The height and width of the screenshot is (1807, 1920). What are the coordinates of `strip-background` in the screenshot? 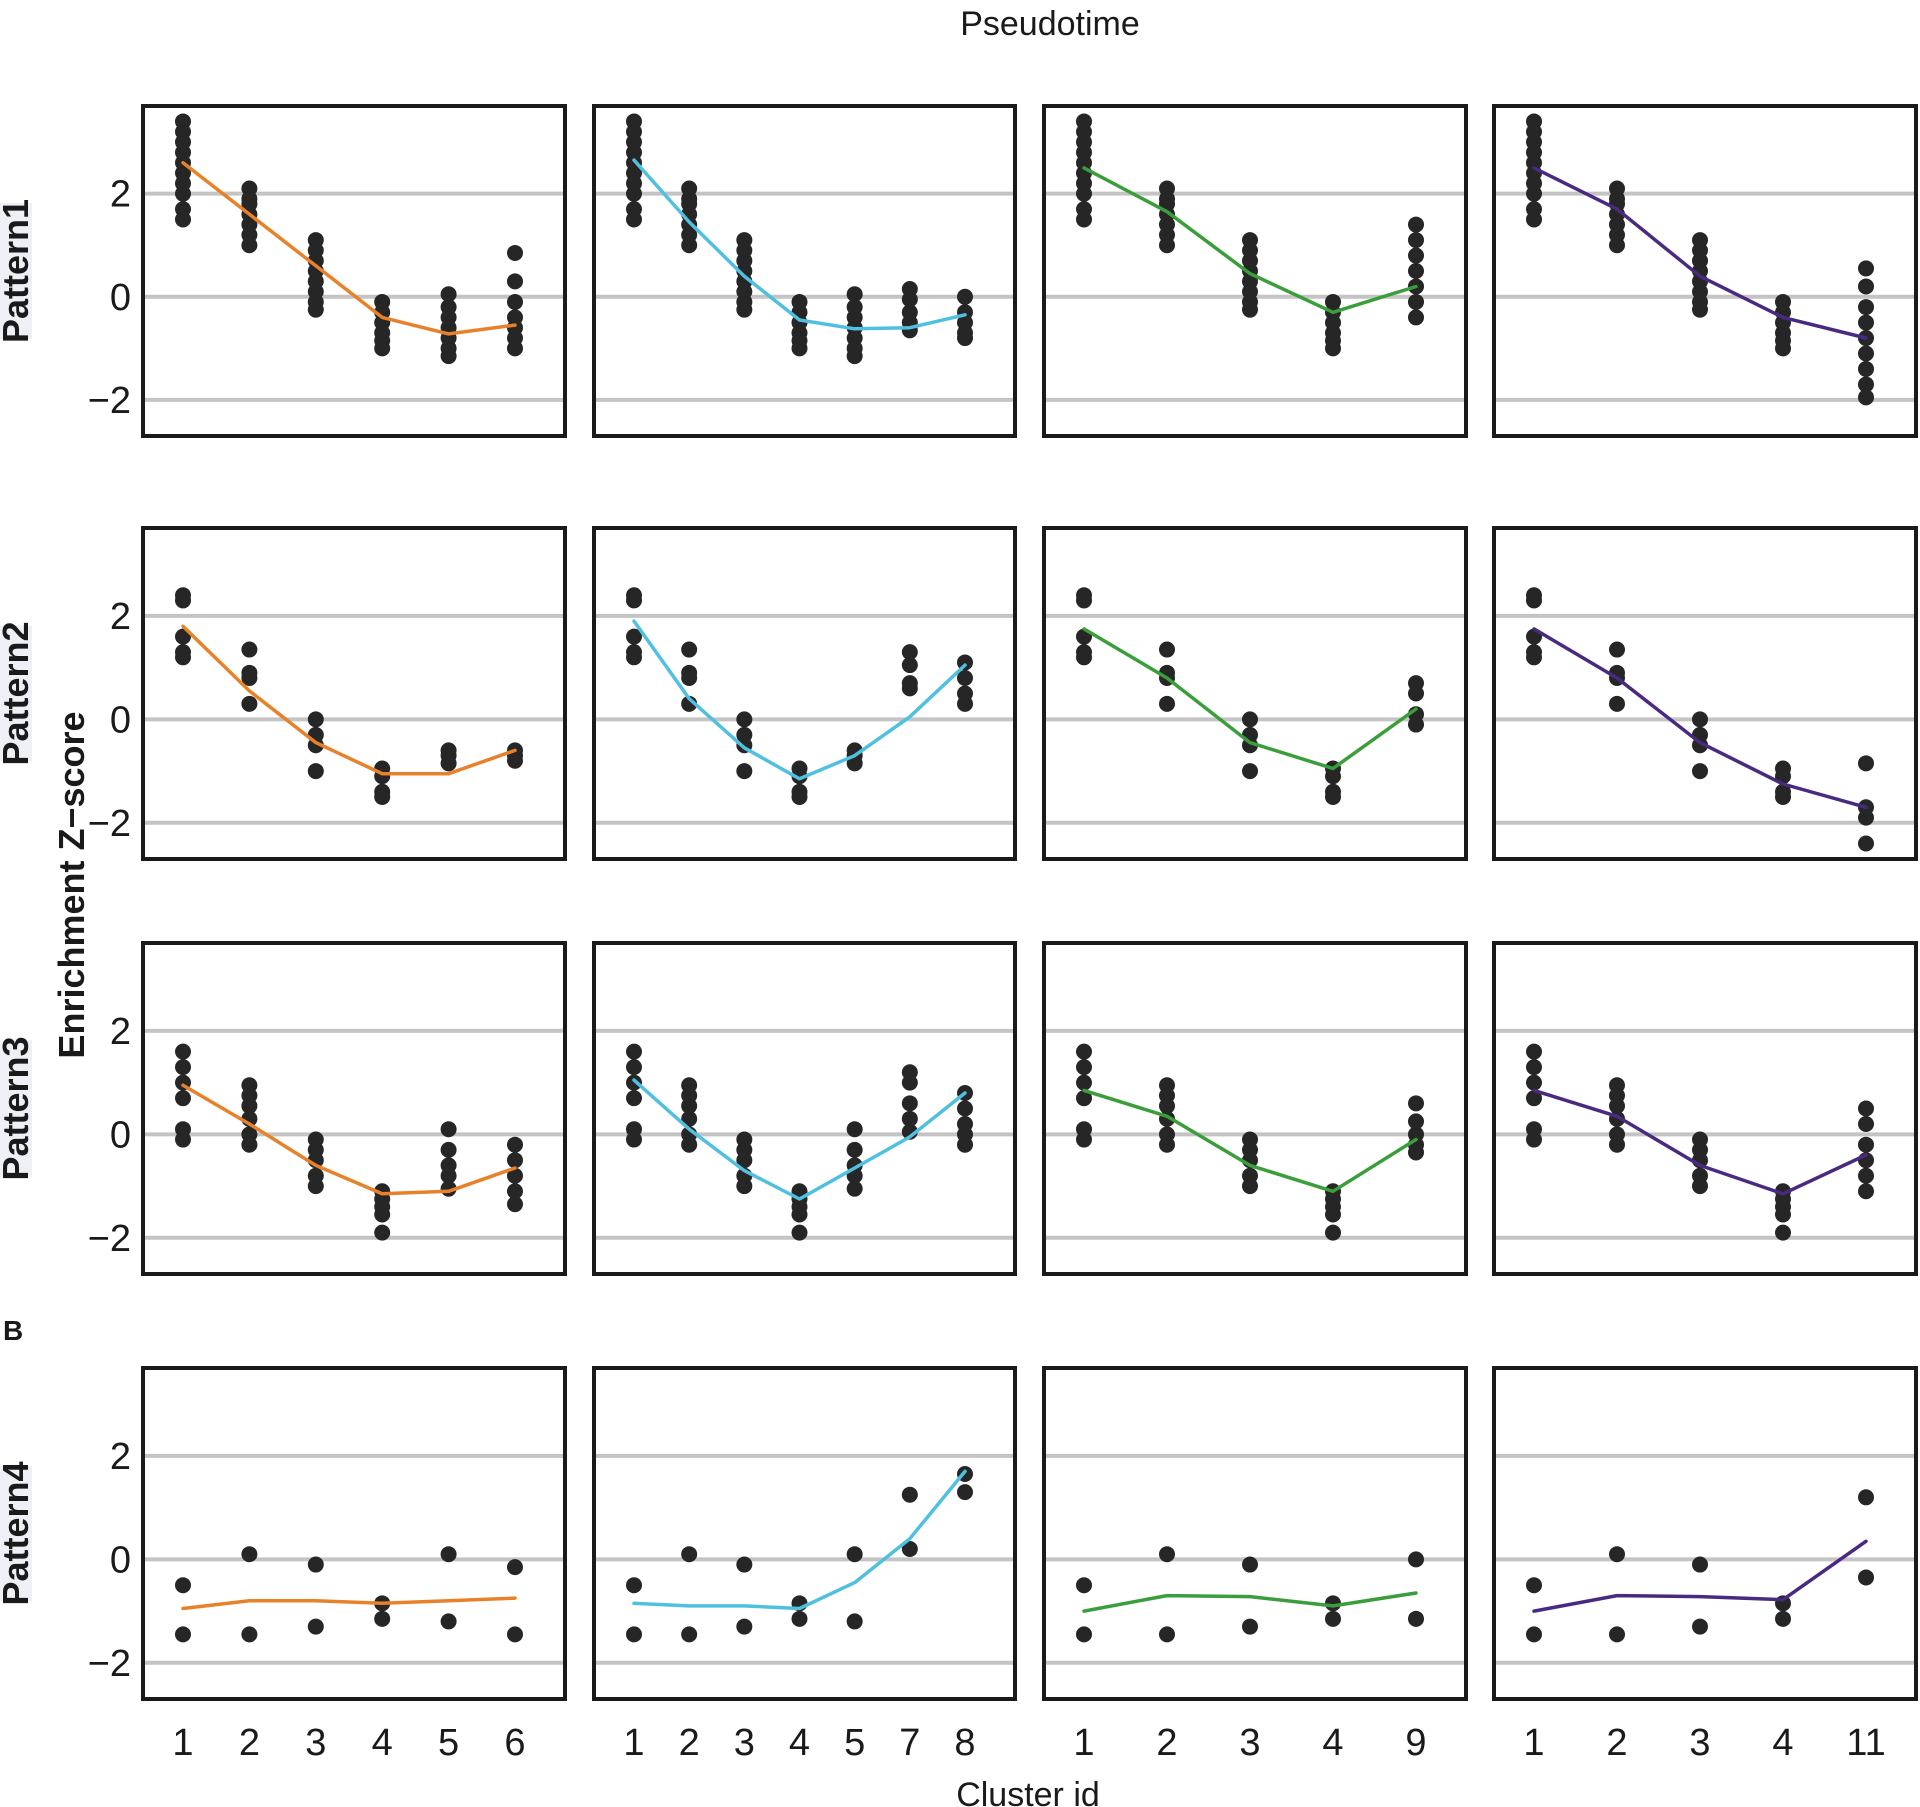 It's located at (16, 693).